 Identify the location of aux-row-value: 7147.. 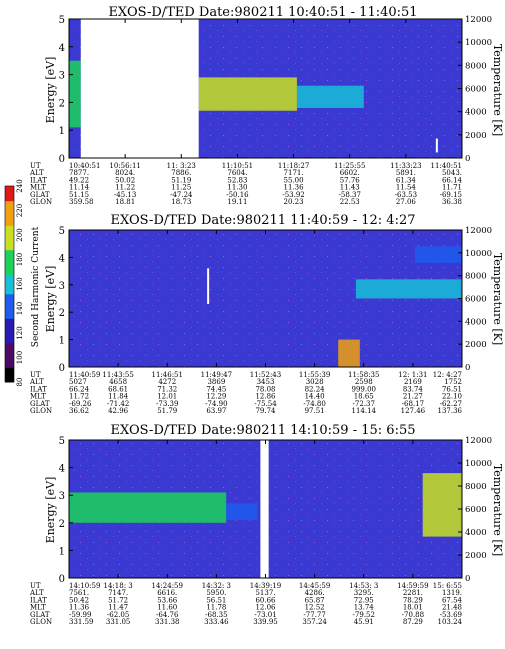
(118, 593).